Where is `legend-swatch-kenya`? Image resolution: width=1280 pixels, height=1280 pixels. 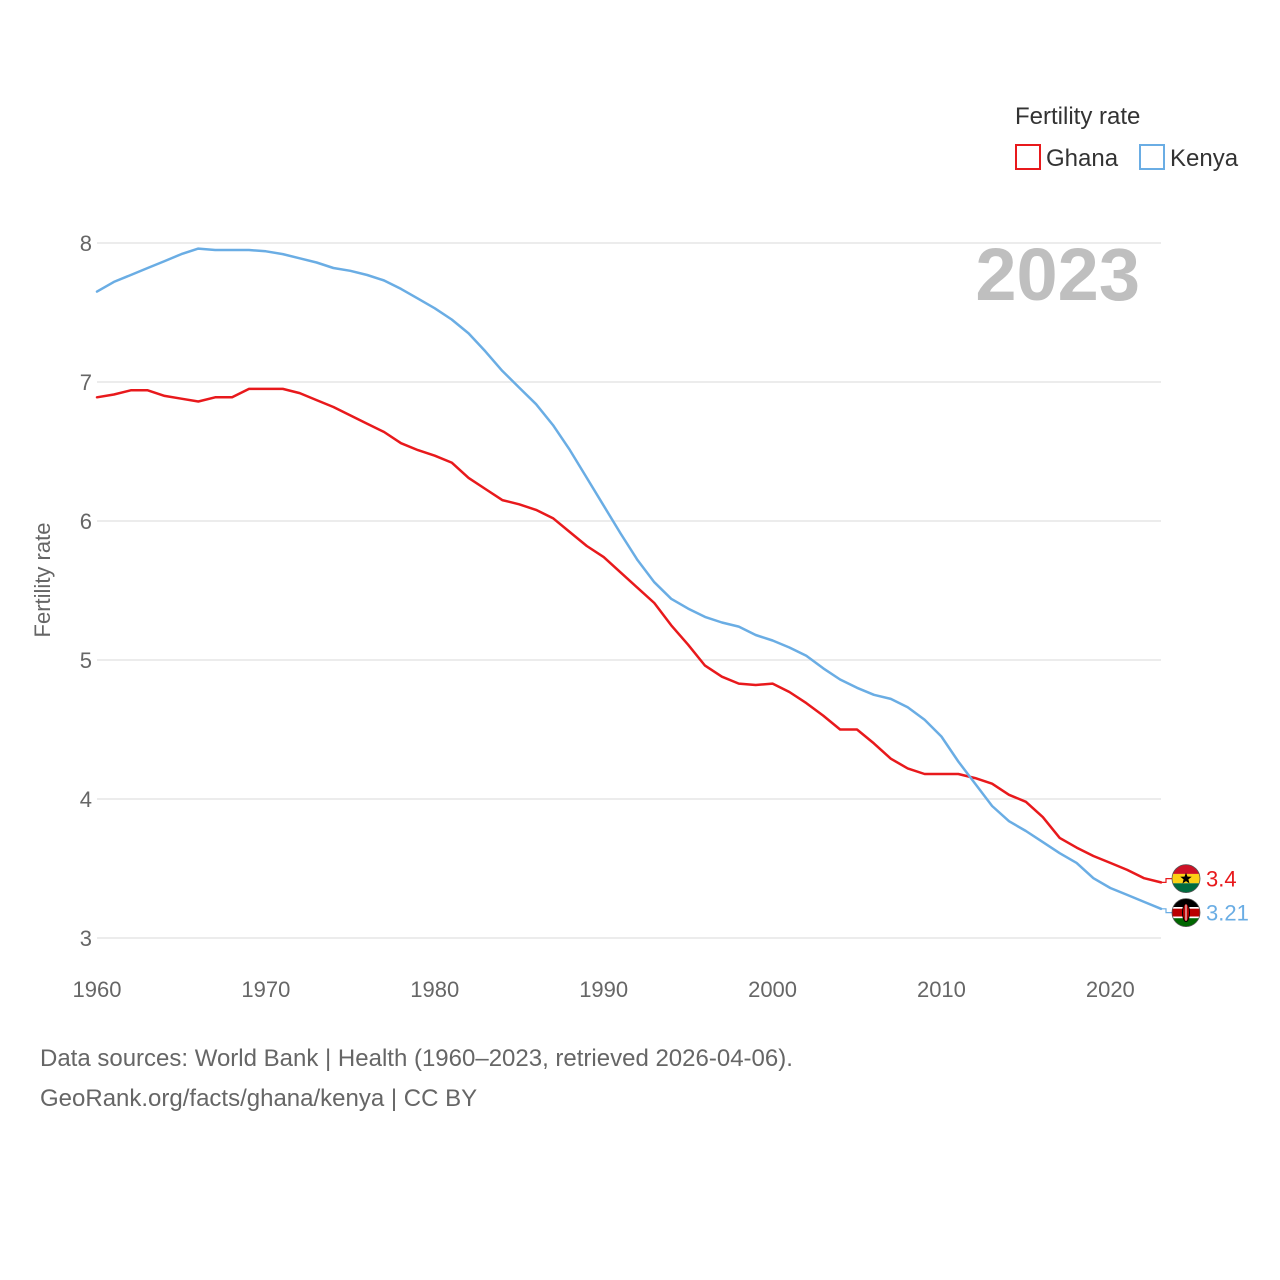 legend-swatch-kenya is located at coordinates (1152, 157).